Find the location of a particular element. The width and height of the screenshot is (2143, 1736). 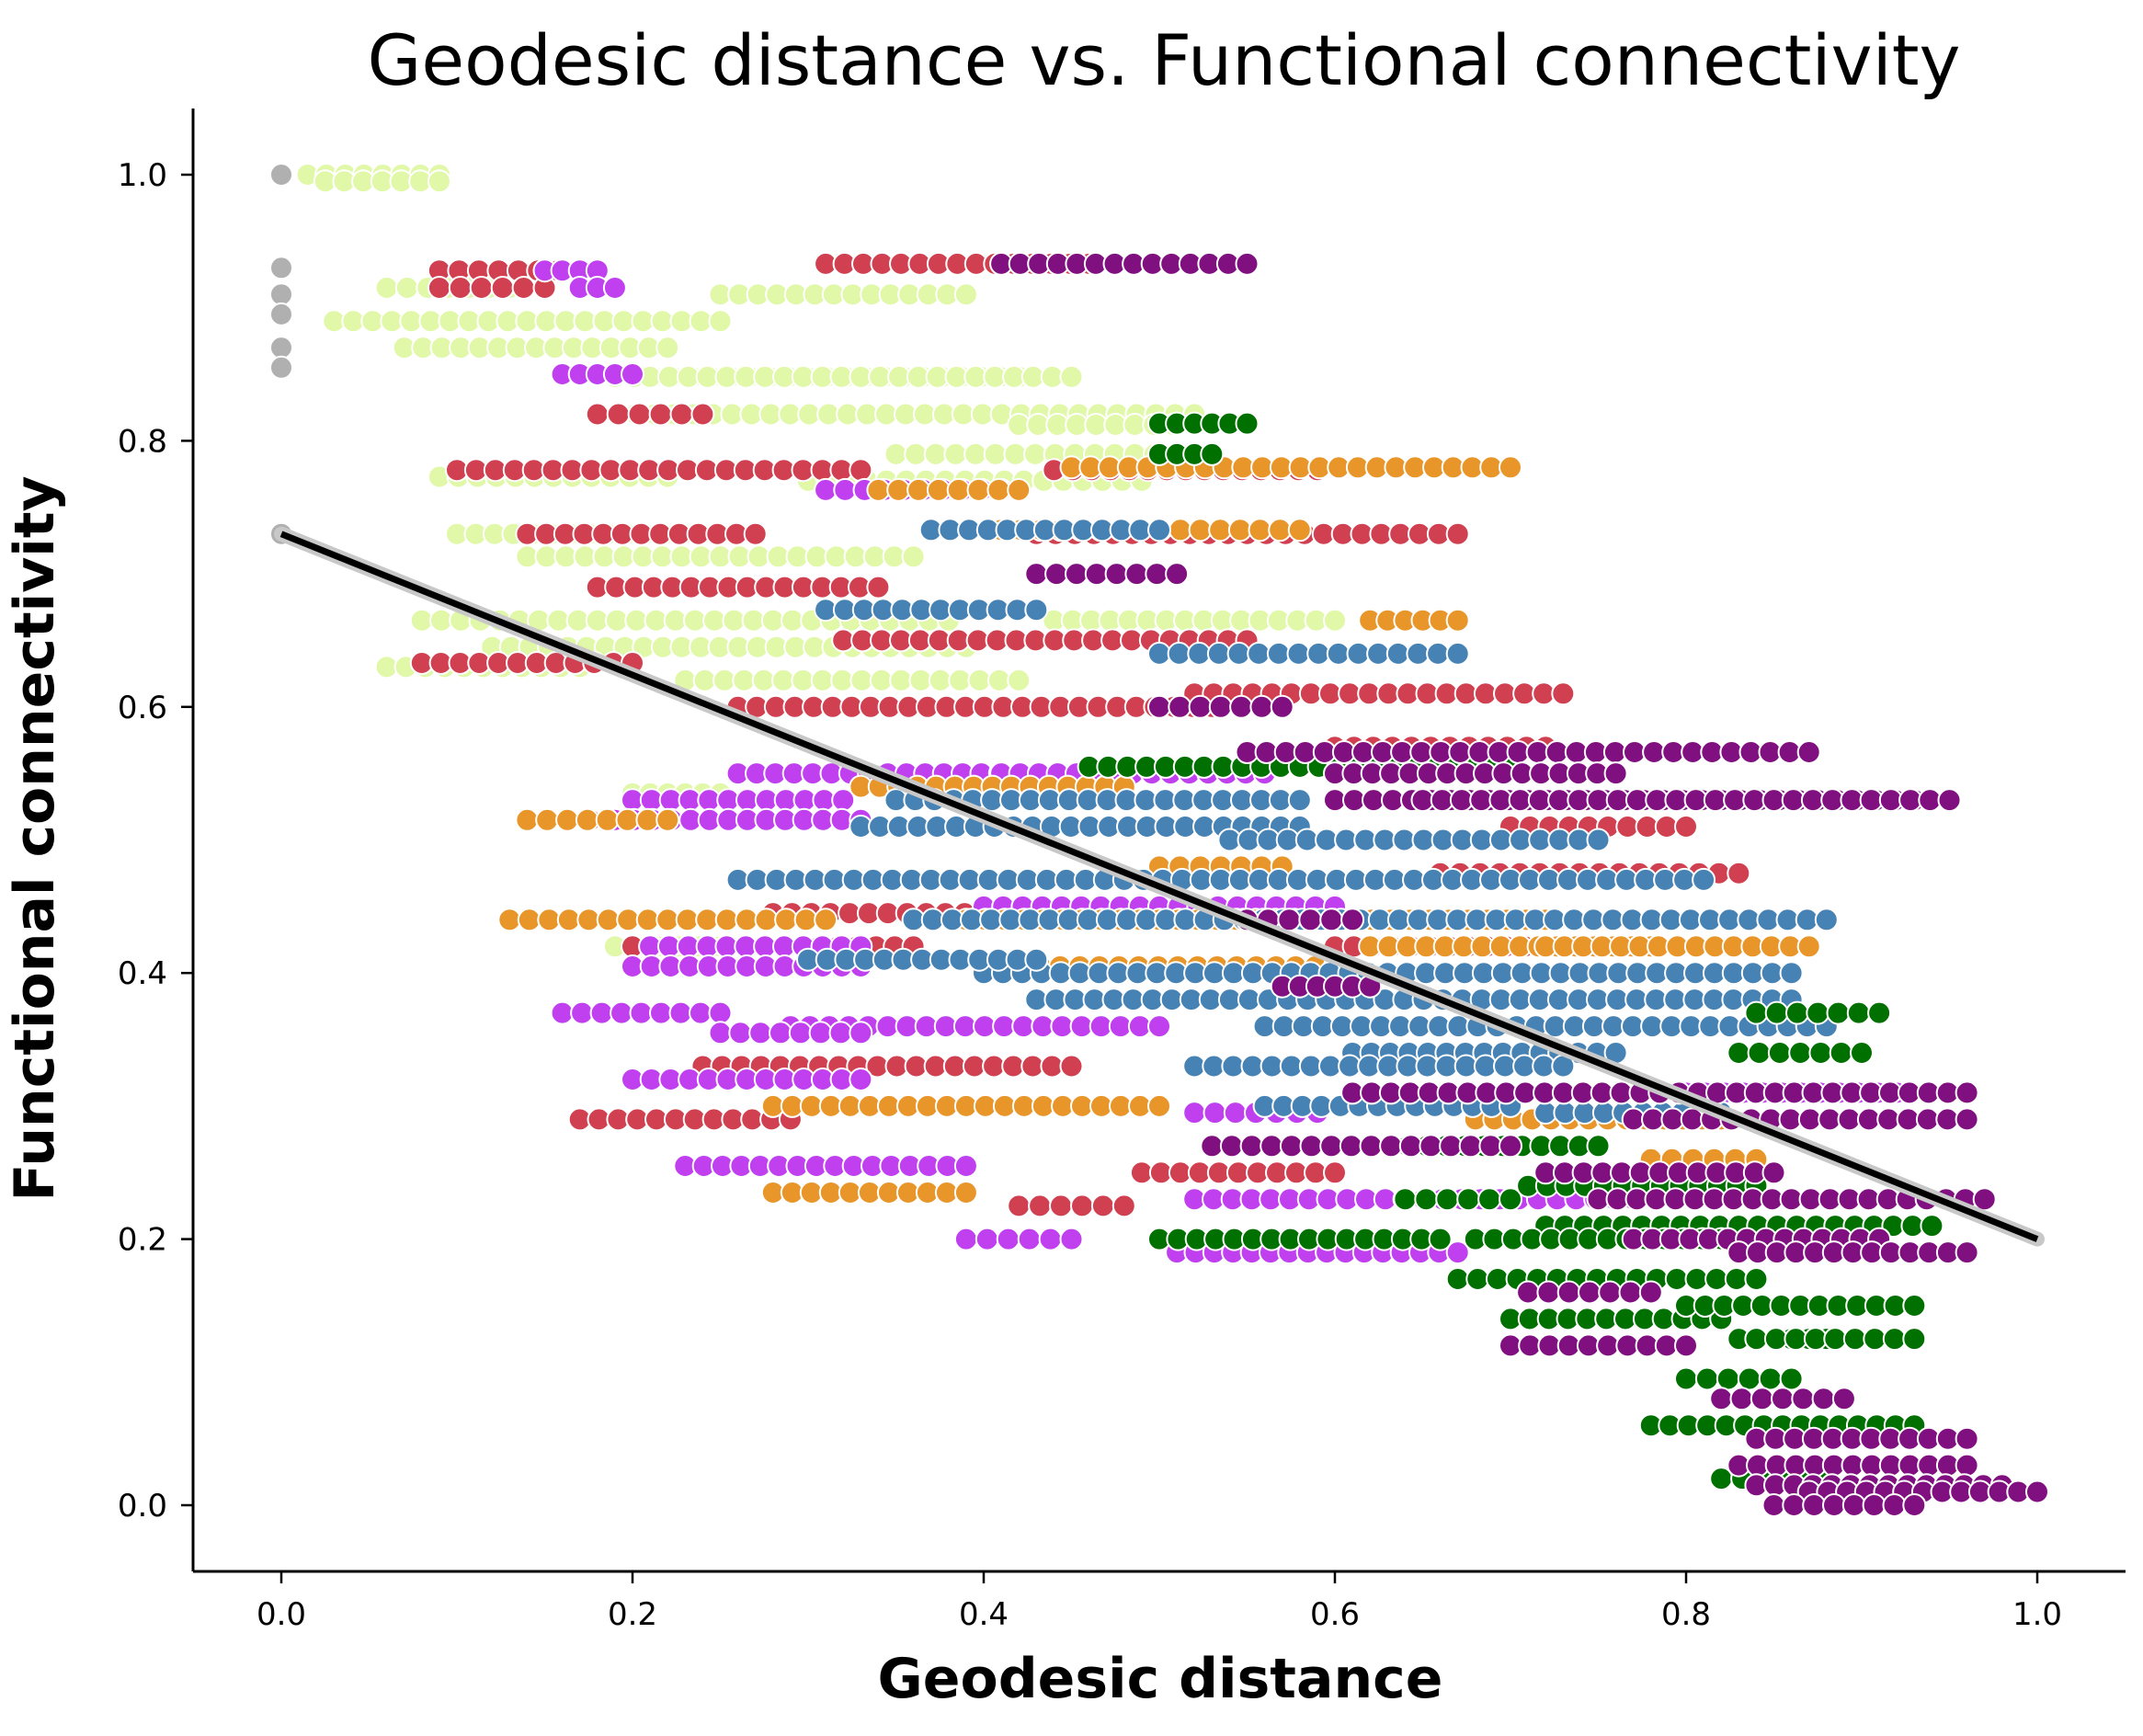

y-axis-label: Functional connectivity is located at coordinates (35, 838).